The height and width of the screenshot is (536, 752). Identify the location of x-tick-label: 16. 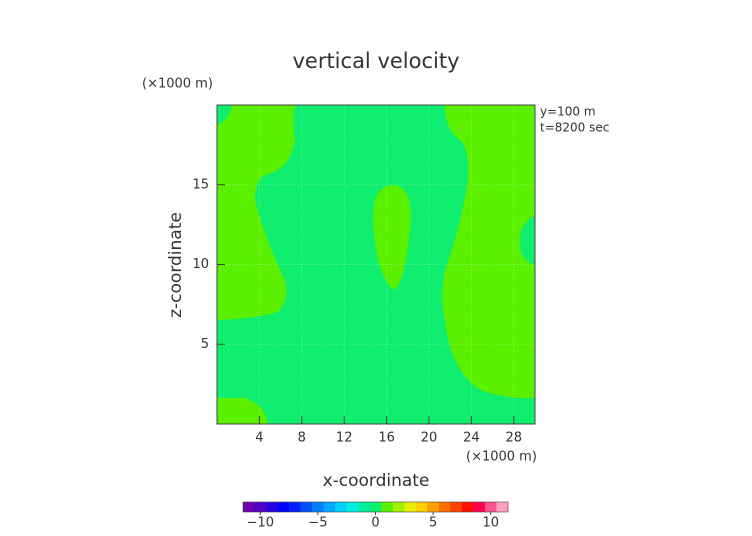
(386, 438).